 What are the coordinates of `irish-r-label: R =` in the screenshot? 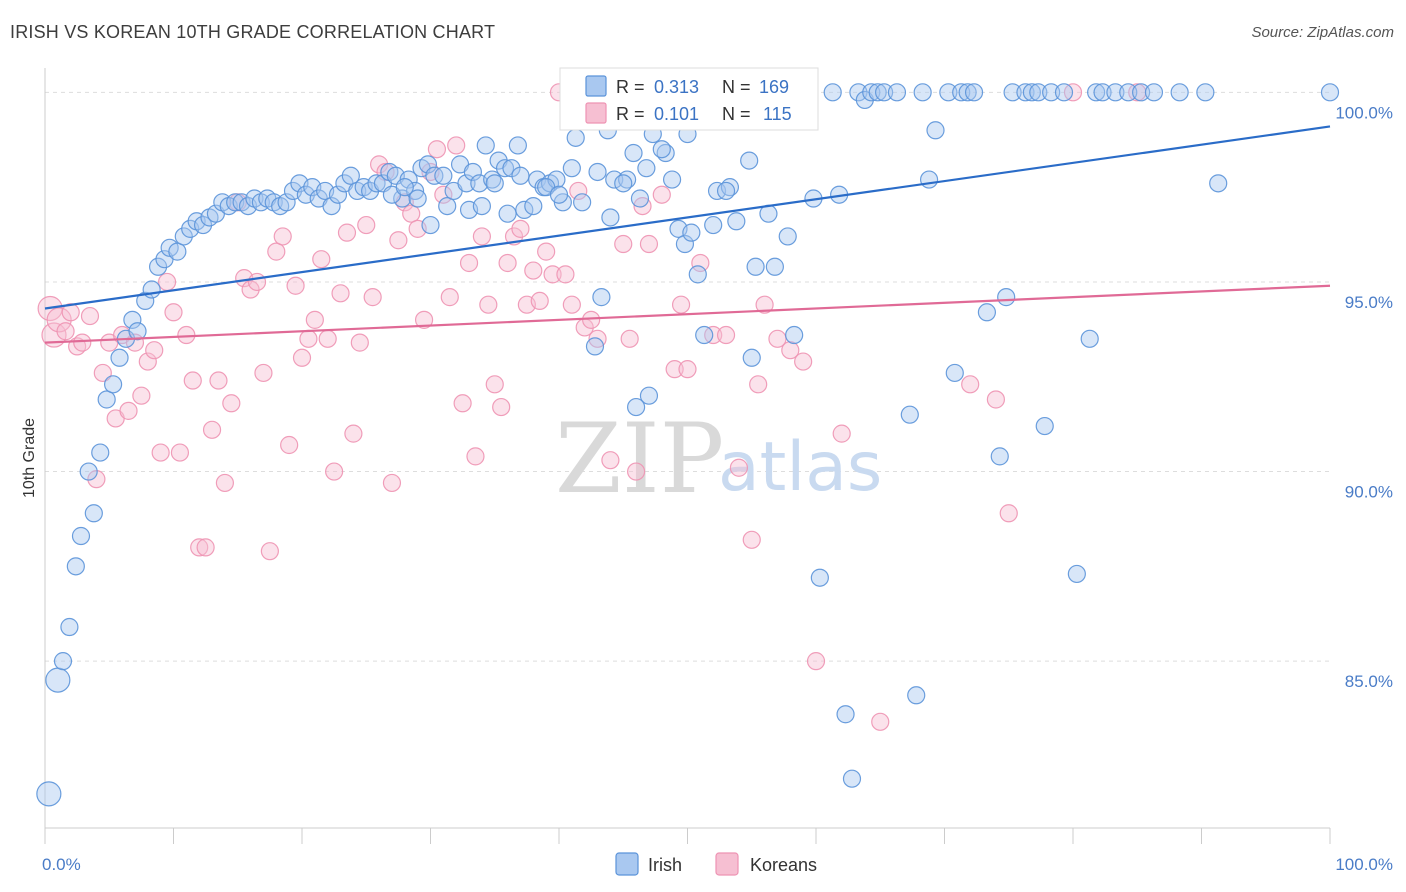 It's located at (630, 87).